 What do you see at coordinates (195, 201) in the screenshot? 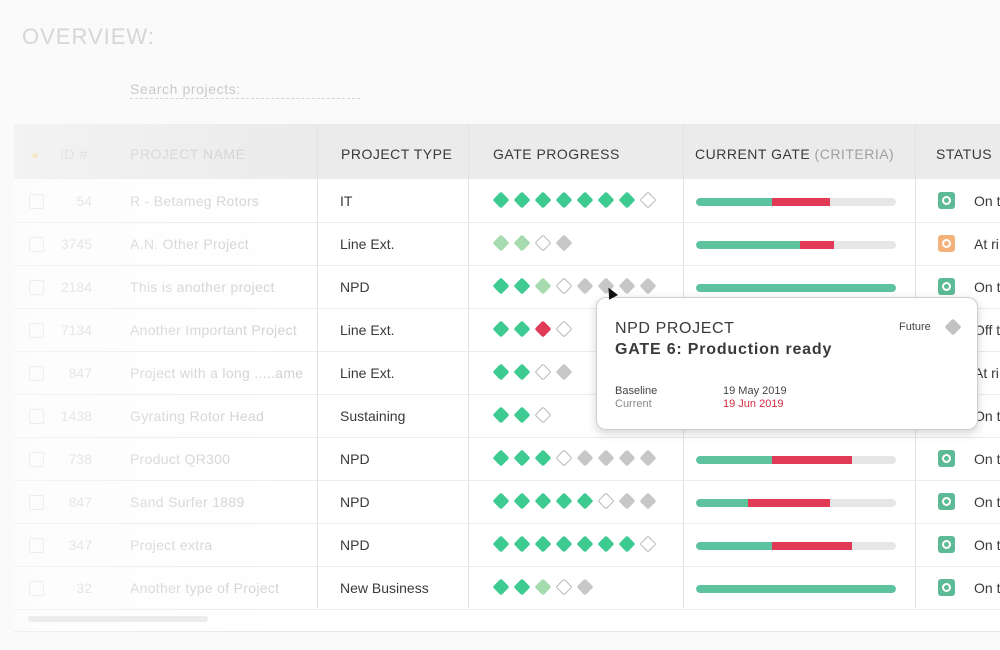
I see `project-name: R - Betameg Rotors` at bounding box center [195, 201].